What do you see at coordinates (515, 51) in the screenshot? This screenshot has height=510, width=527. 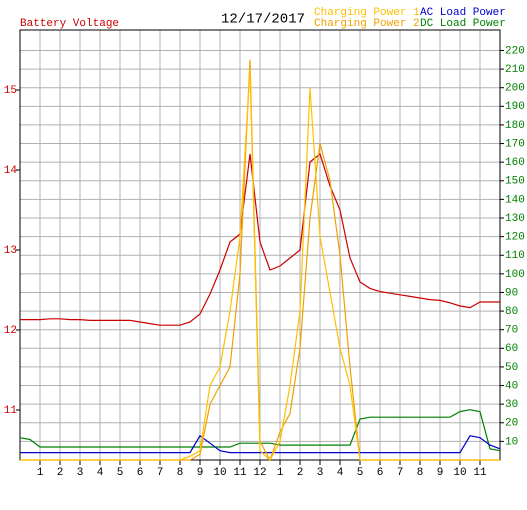 I see `y2-tick-label: 220` at bounding box center [515, 51].